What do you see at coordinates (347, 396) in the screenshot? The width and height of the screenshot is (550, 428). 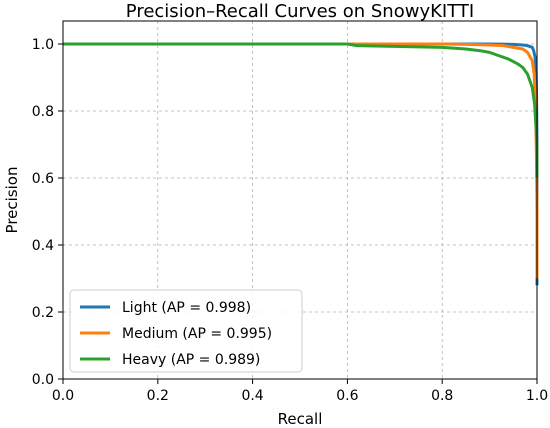 I see `x-tick-label: 0.6` at bounding box center [347, 396].